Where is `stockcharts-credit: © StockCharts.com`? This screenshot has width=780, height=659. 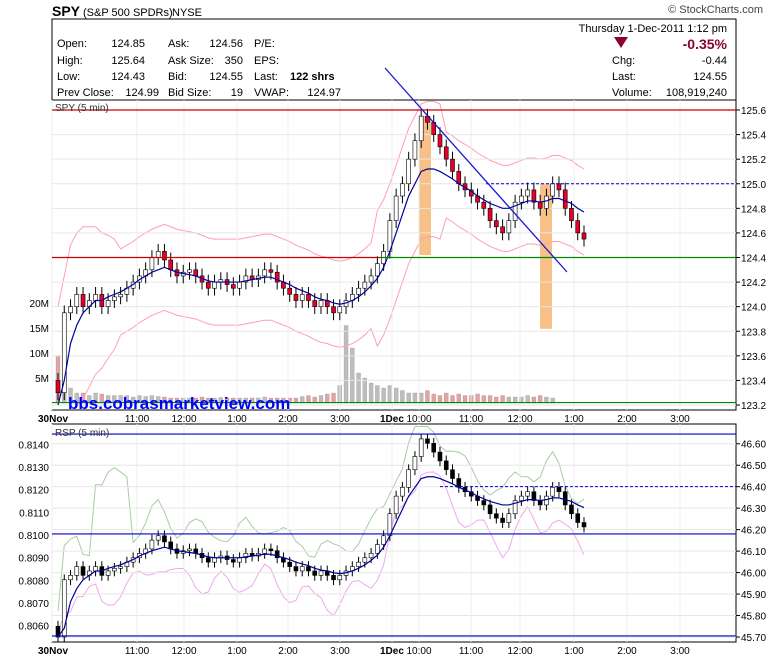 stockcharts-credit: © StockCharts.com is located at coordinates (715, 10).